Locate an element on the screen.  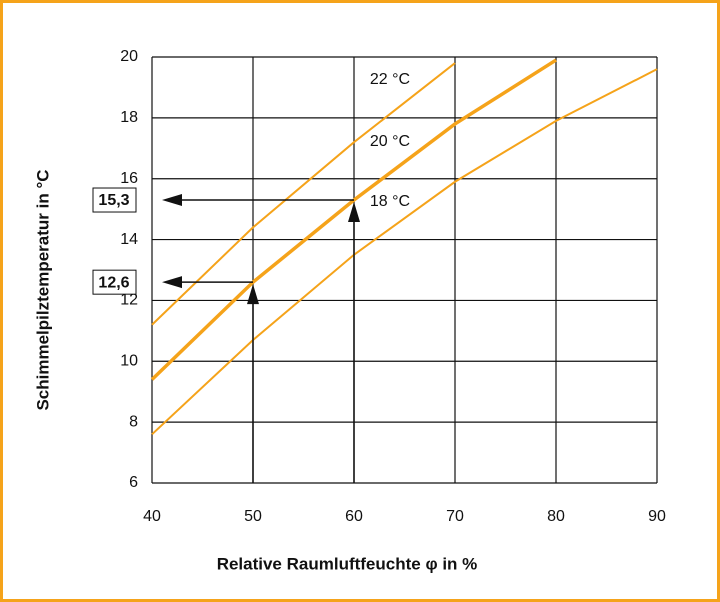
x-tick-label: 60 is located at coordinates (354, 516).